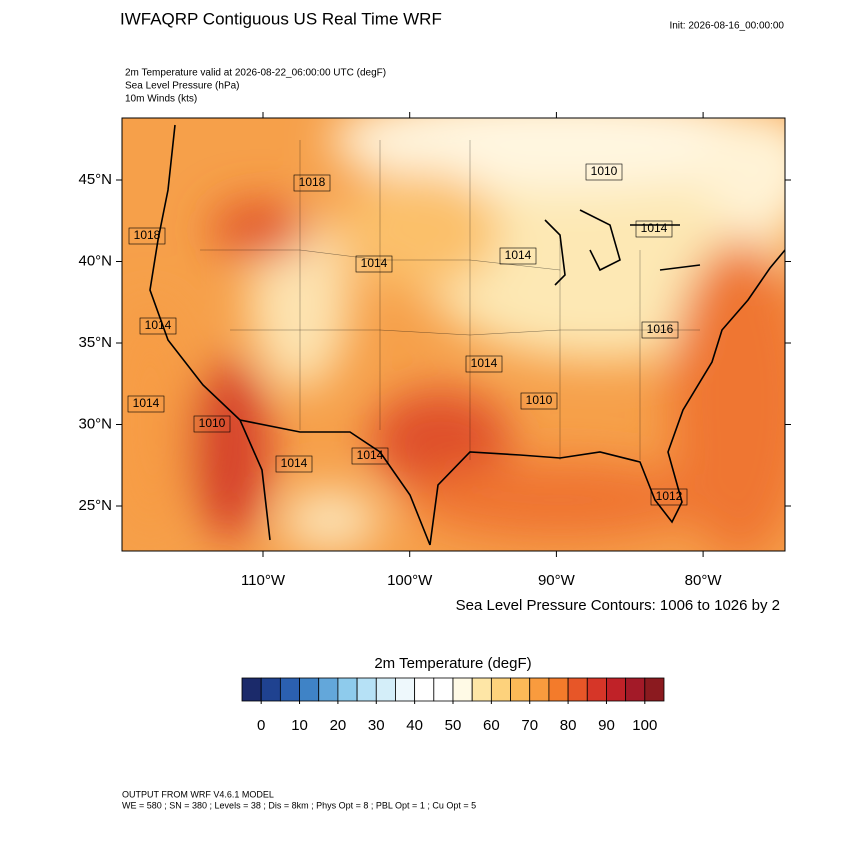 This screenshot has height=855, width=850. I want to click on colorbar-tick-label: 10, so click(299, 725).